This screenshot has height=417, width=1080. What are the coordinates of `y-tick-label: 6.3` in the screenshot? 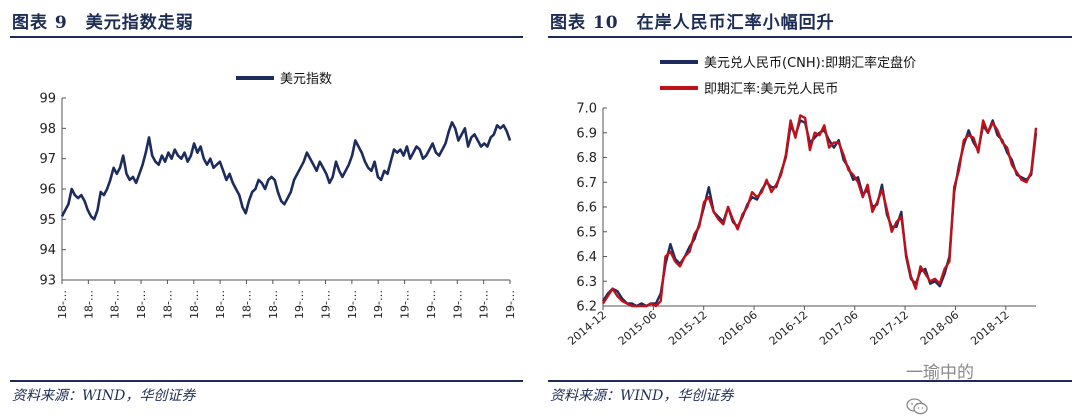 It's located at (586, 282).